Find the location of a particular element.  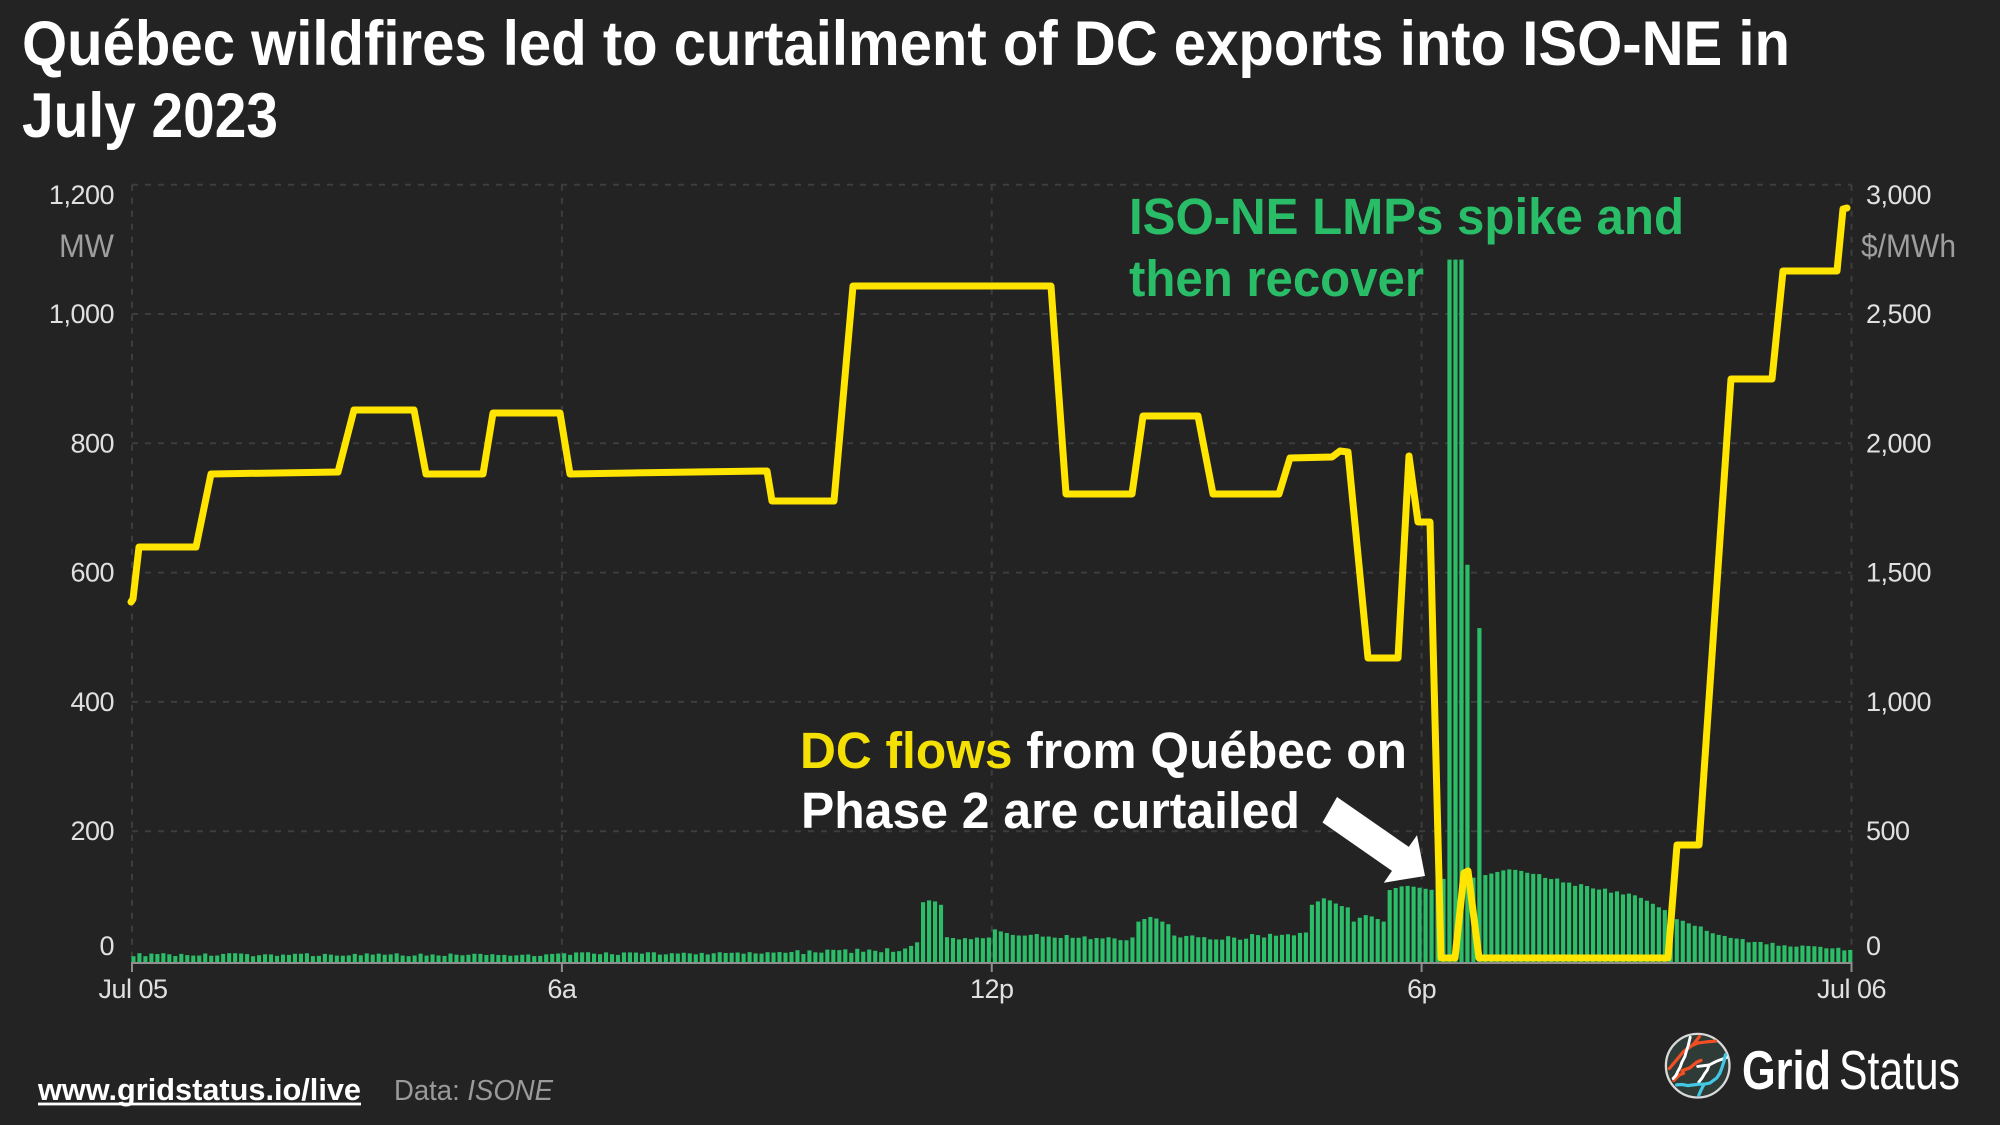

svg-text: 6a is located at coordinates (562, 989).